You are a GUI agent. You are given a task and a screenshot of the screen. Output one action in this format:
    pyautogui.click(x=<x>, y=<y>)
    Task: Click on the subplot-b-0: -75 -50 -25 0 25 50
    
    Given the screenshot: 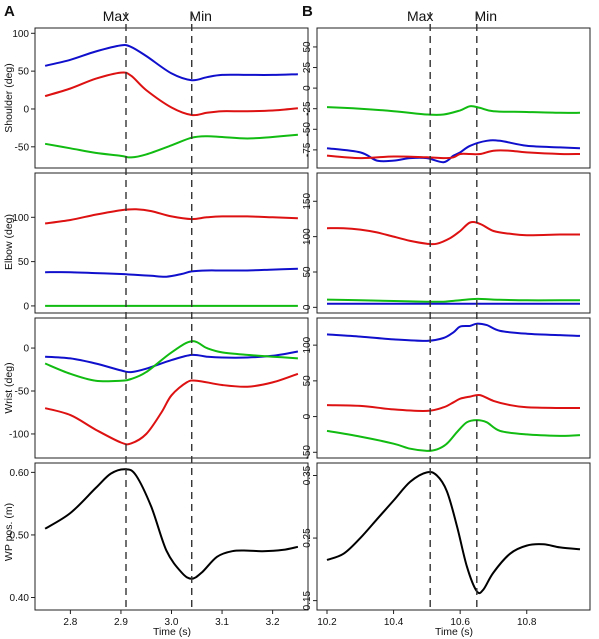 What is the action you would take?
    pyautogui.click(x=446, y=98)
    